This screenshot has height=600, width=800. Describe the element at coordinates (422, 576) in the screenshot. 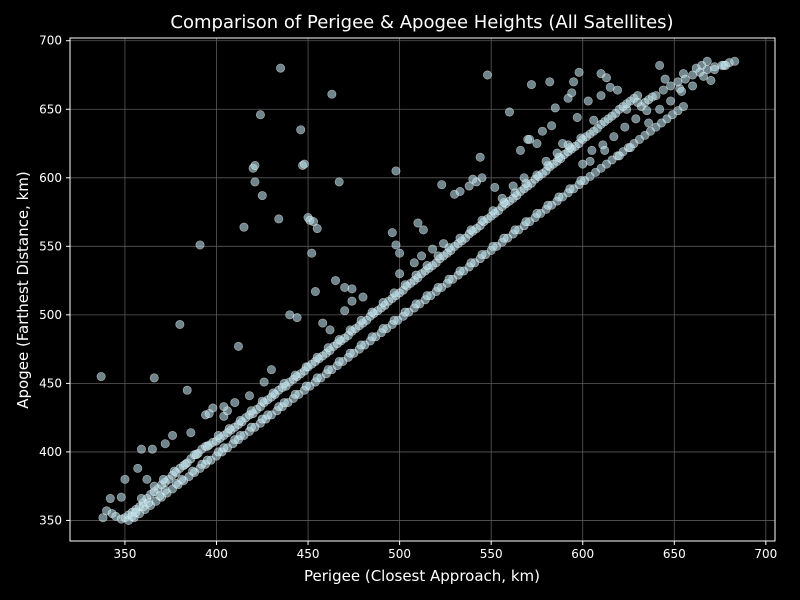

I see `x-axis-label: Perigee (Closest Approach, km)` at that location.